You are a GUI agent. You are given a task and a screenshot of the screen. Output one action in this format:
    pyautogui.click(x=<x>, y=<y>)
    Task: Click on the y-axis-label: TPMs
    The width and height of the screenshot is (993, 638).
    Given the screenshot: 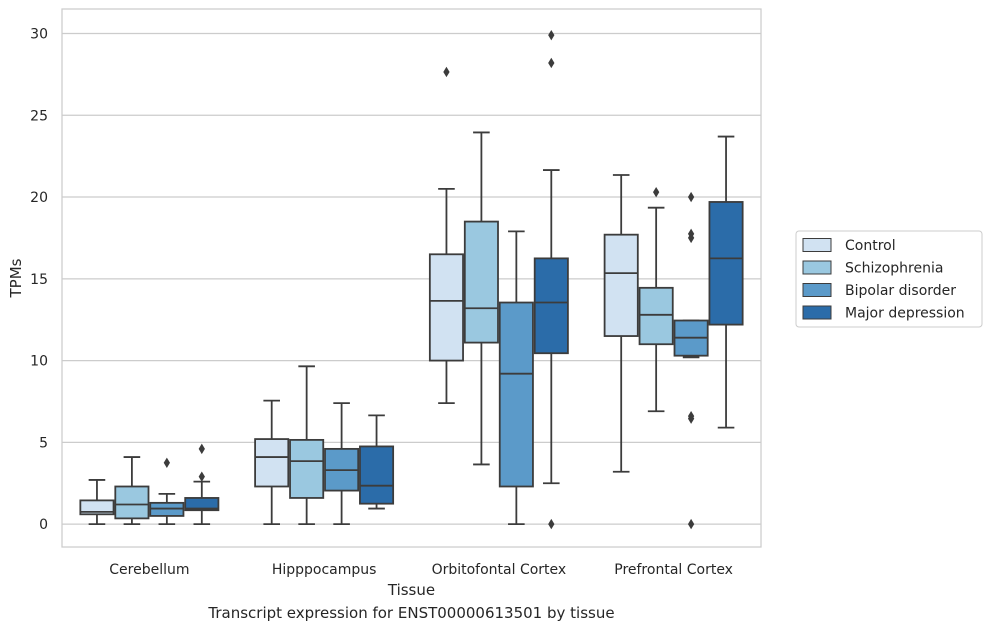 What is the action you would take?
    pyautogui.click(x=16, y=278)
    